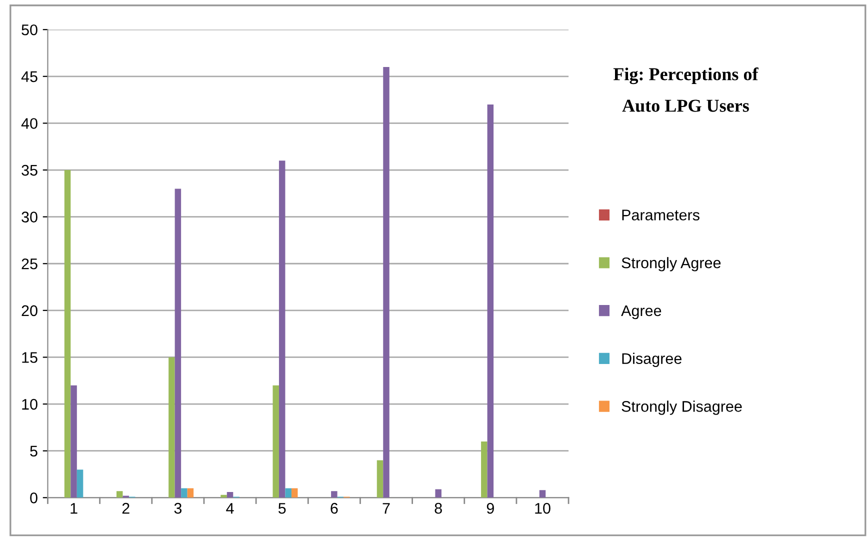 This screenshot has width=868, height=538. What do you see at coordinates (682, 407) in the screenshot?
I see `legend-label: Strongly Disagree` at bounding box center [682, 407].